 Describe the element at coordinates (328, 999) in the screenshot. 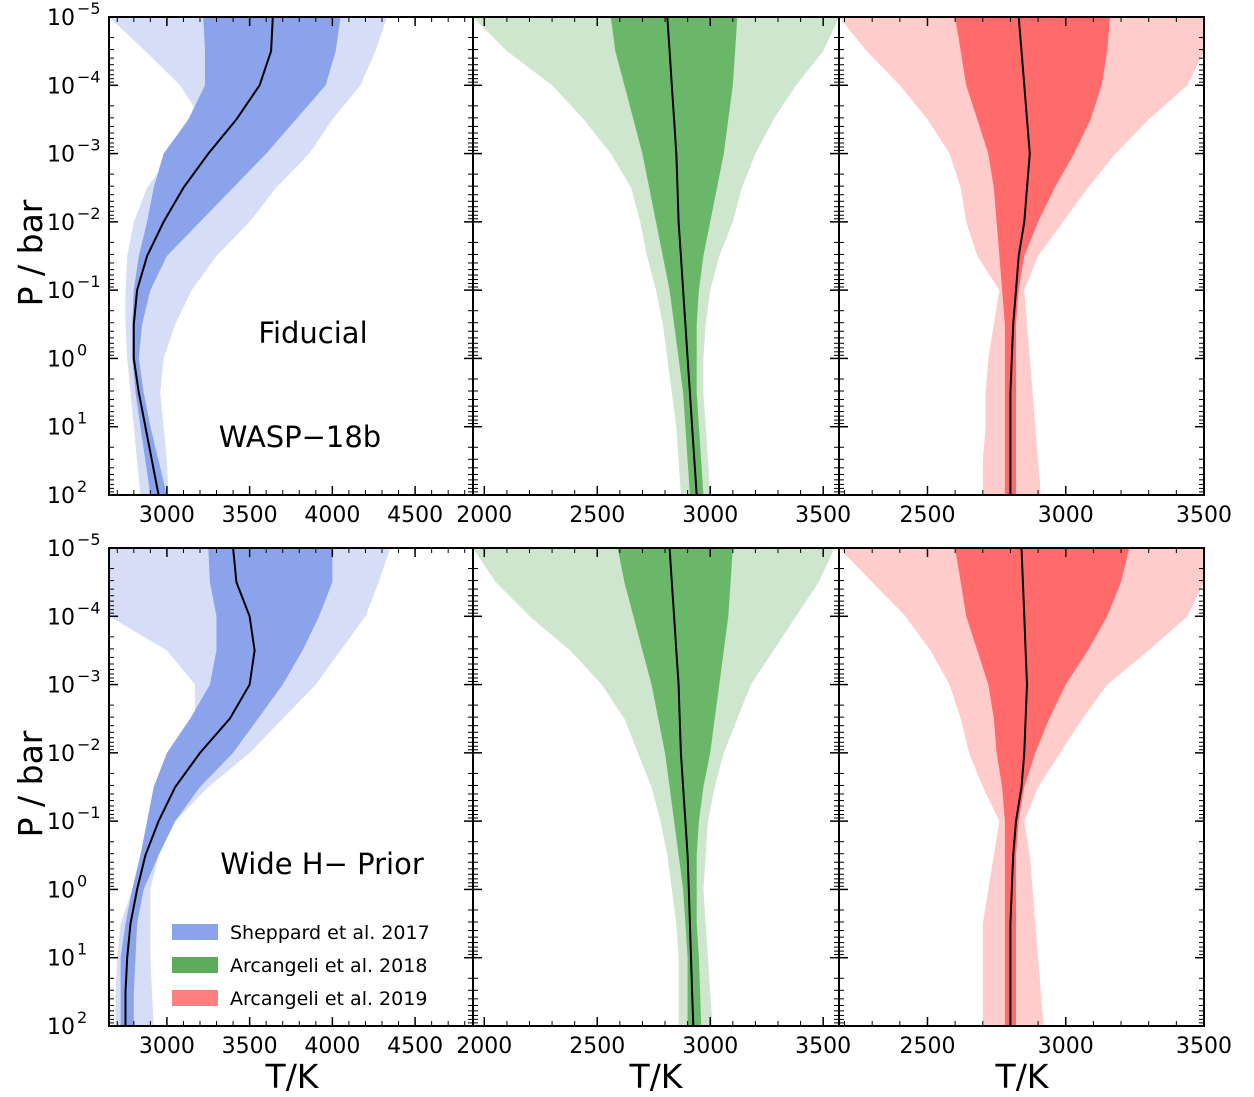

I see `legend-label: Arcangeli et al. 2019` at that location.